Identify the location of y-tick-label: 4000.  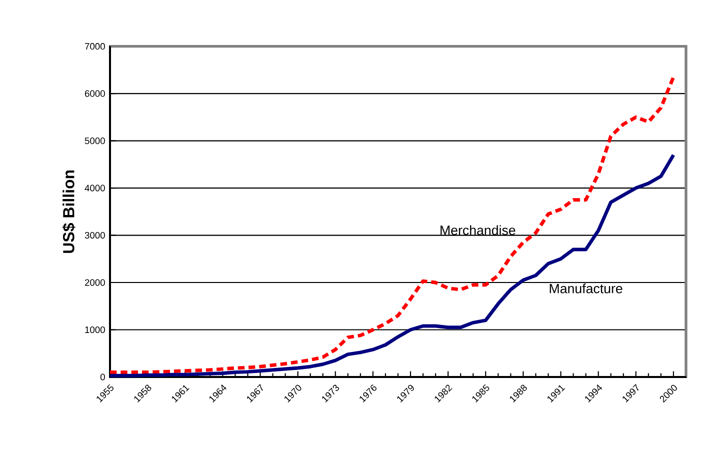
(94, 188).